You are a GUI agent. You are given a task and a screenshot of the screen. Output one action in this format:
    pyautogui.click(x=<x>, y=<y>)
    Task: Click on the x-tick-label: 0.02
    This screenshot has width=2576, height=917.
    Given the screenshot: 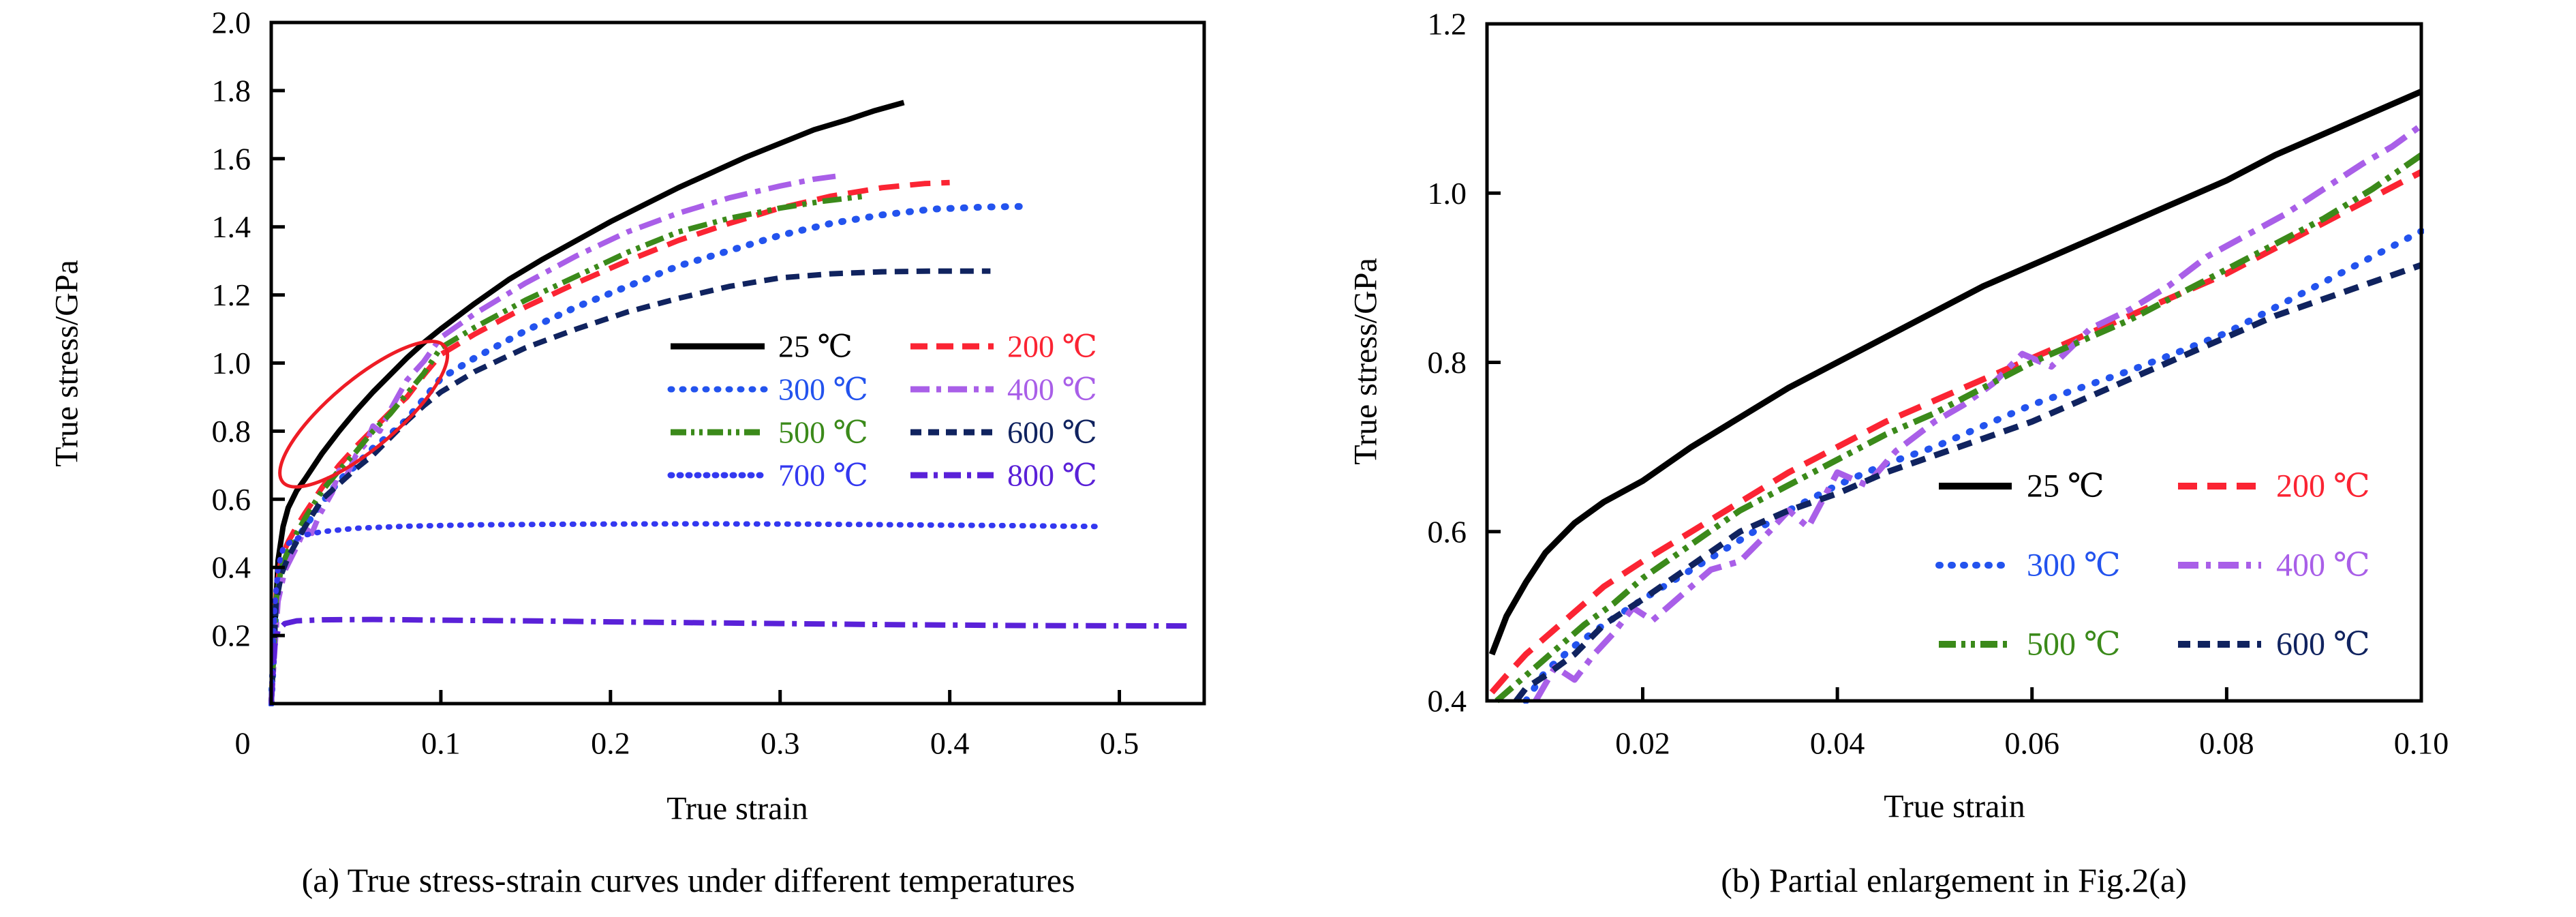 What is the action you would take?
    pyautogui.click(x=1642, y=743)
    